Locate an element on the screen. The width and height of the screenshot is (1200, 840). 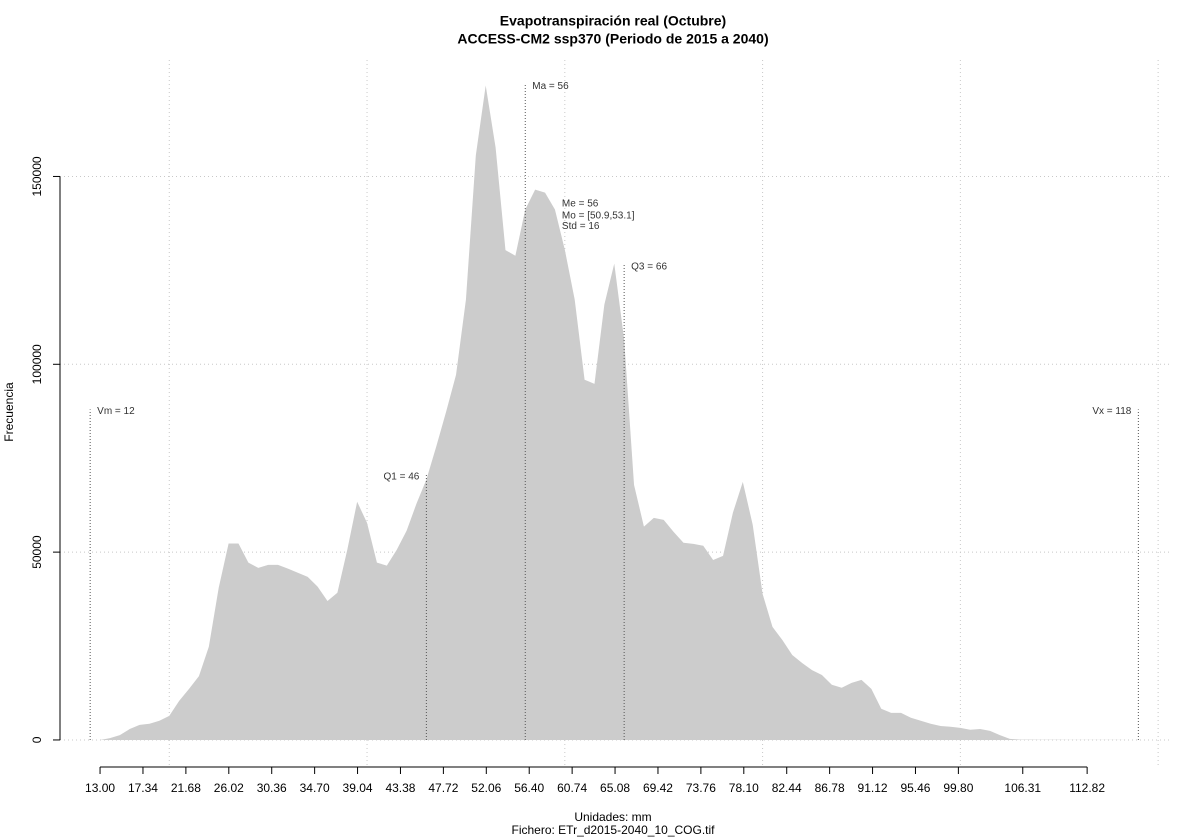
annotation: Q3 = 66 is located at coordinates (649, 266).